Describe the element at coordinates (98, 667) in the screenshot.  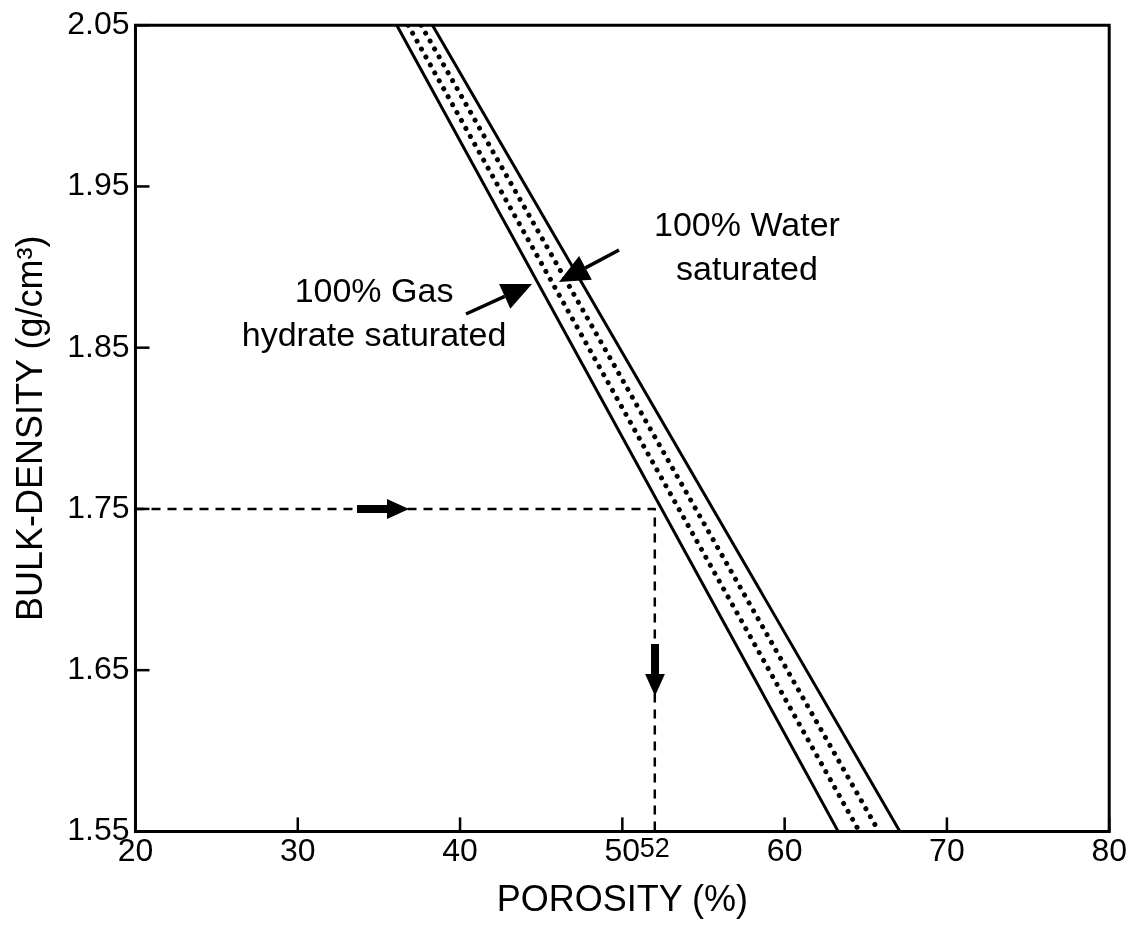
I see `y-tick-label: 1.65` at that location.